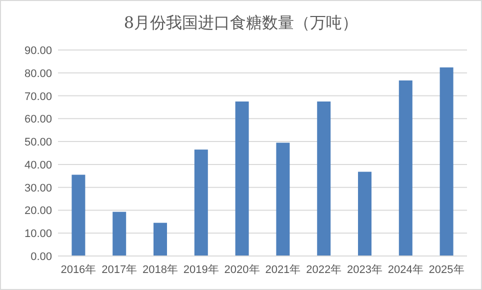 Image resolution: width=482 pixels, height=290 pixels. Describe the element at coordinates (160, 270) in the screenshot. I see `x-tick-label: 2018年` at that location.